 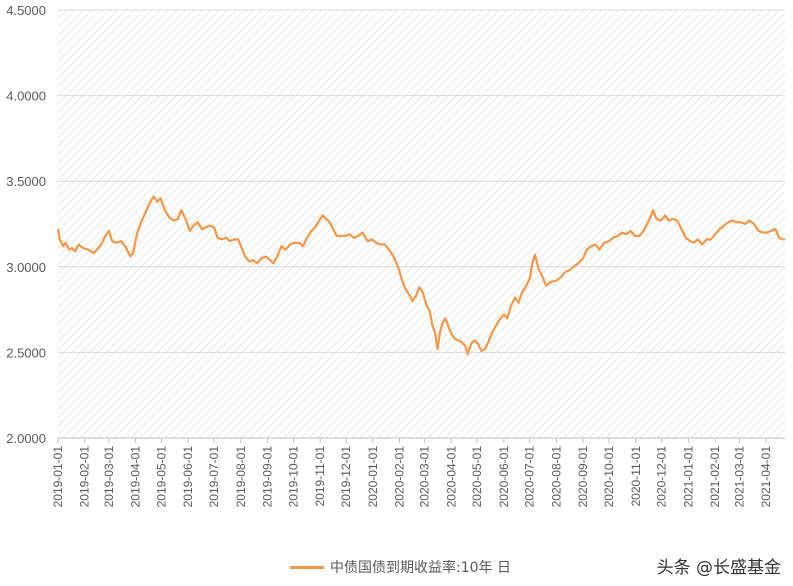 I want to click on y-tick-label: 4.5000, so click(x=26, y=10).